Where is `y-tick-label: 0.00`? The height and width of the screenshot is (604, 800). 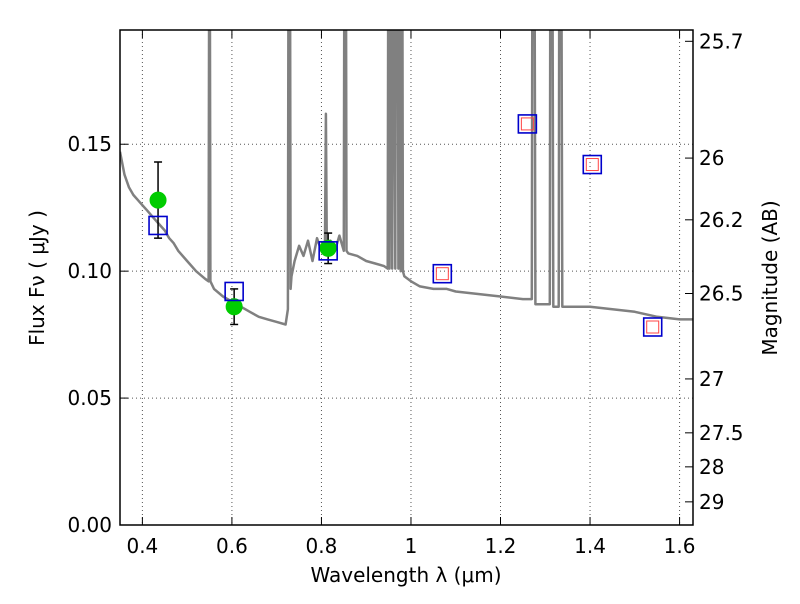
y-tick-label: 0.00 is located at coordinates (89, 525).